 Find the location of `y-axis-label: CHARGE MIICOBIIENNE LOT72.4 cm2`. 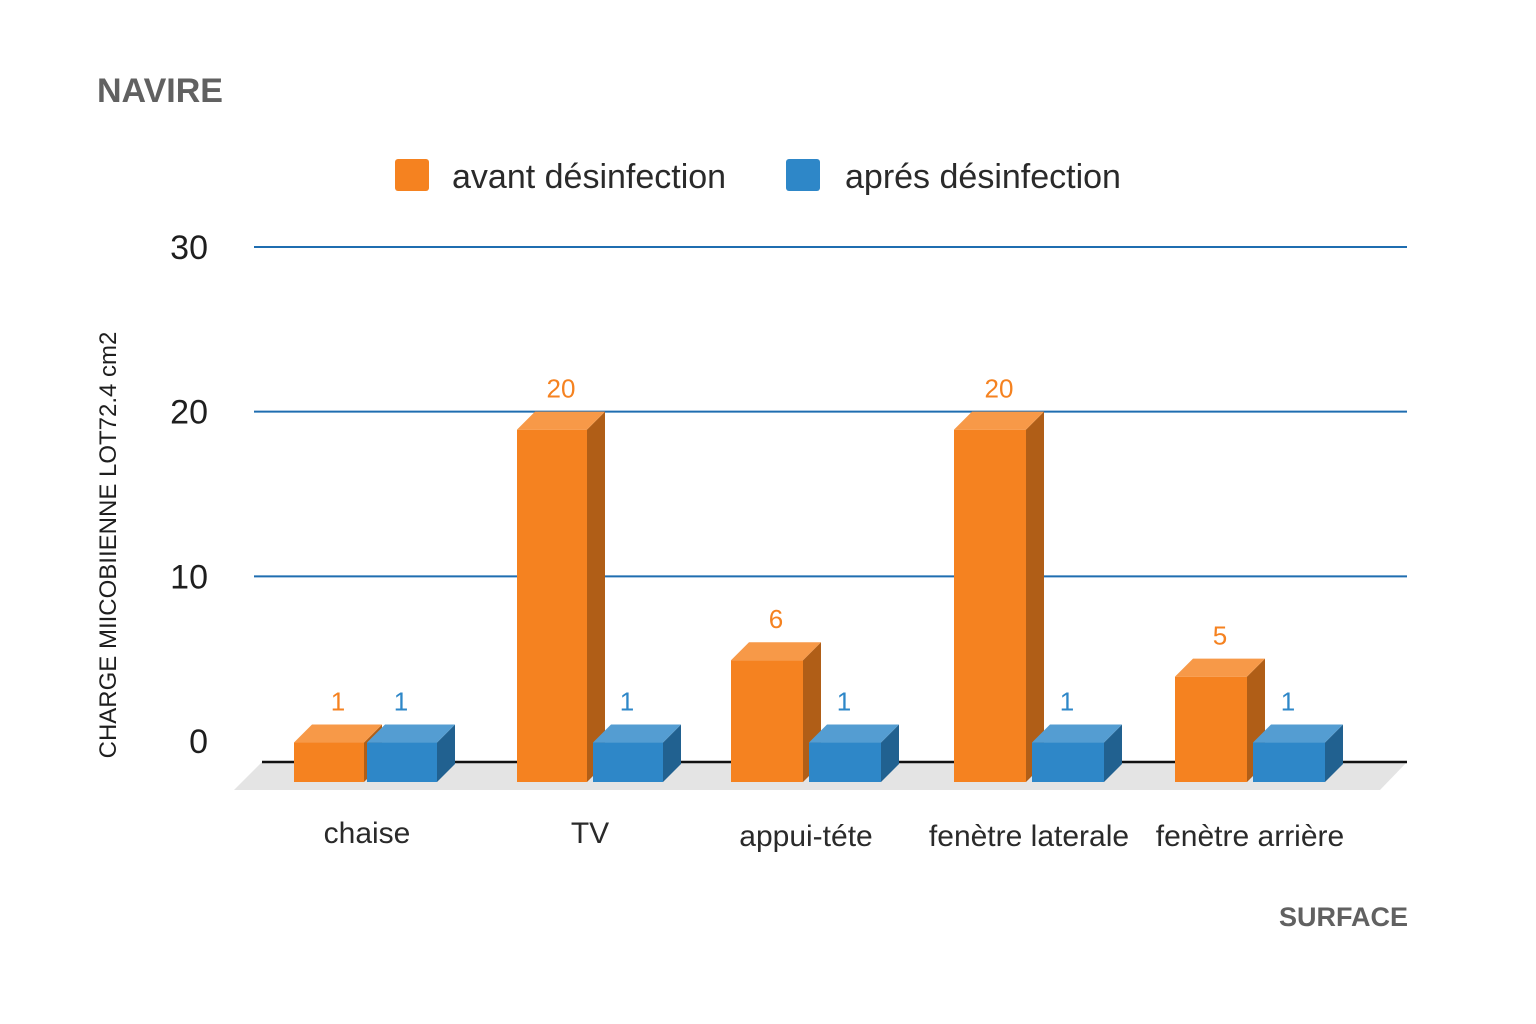

y-axis-label: CHARGE MIICOBIIENNE LOT72.4 cm2 is located at coordinates (108, 545).